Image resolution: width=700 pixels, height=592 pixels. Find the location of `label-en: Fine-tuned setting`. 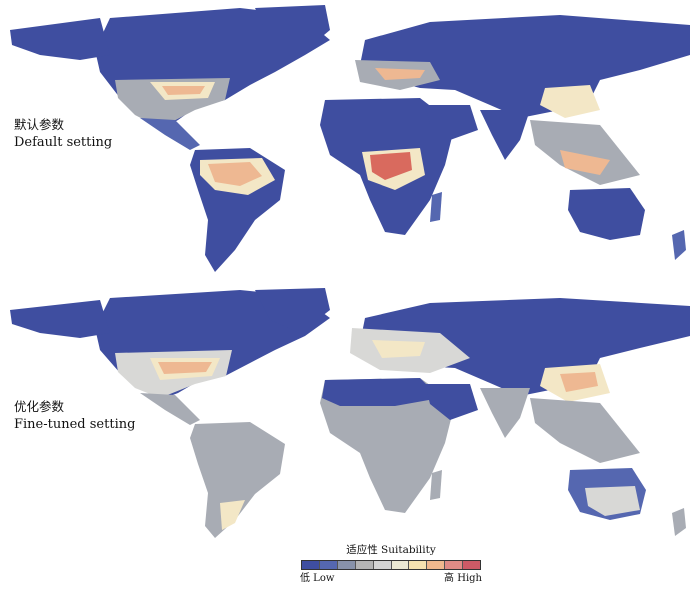

label-en: Fine-tuned setting is located at coordinates (75, 424).